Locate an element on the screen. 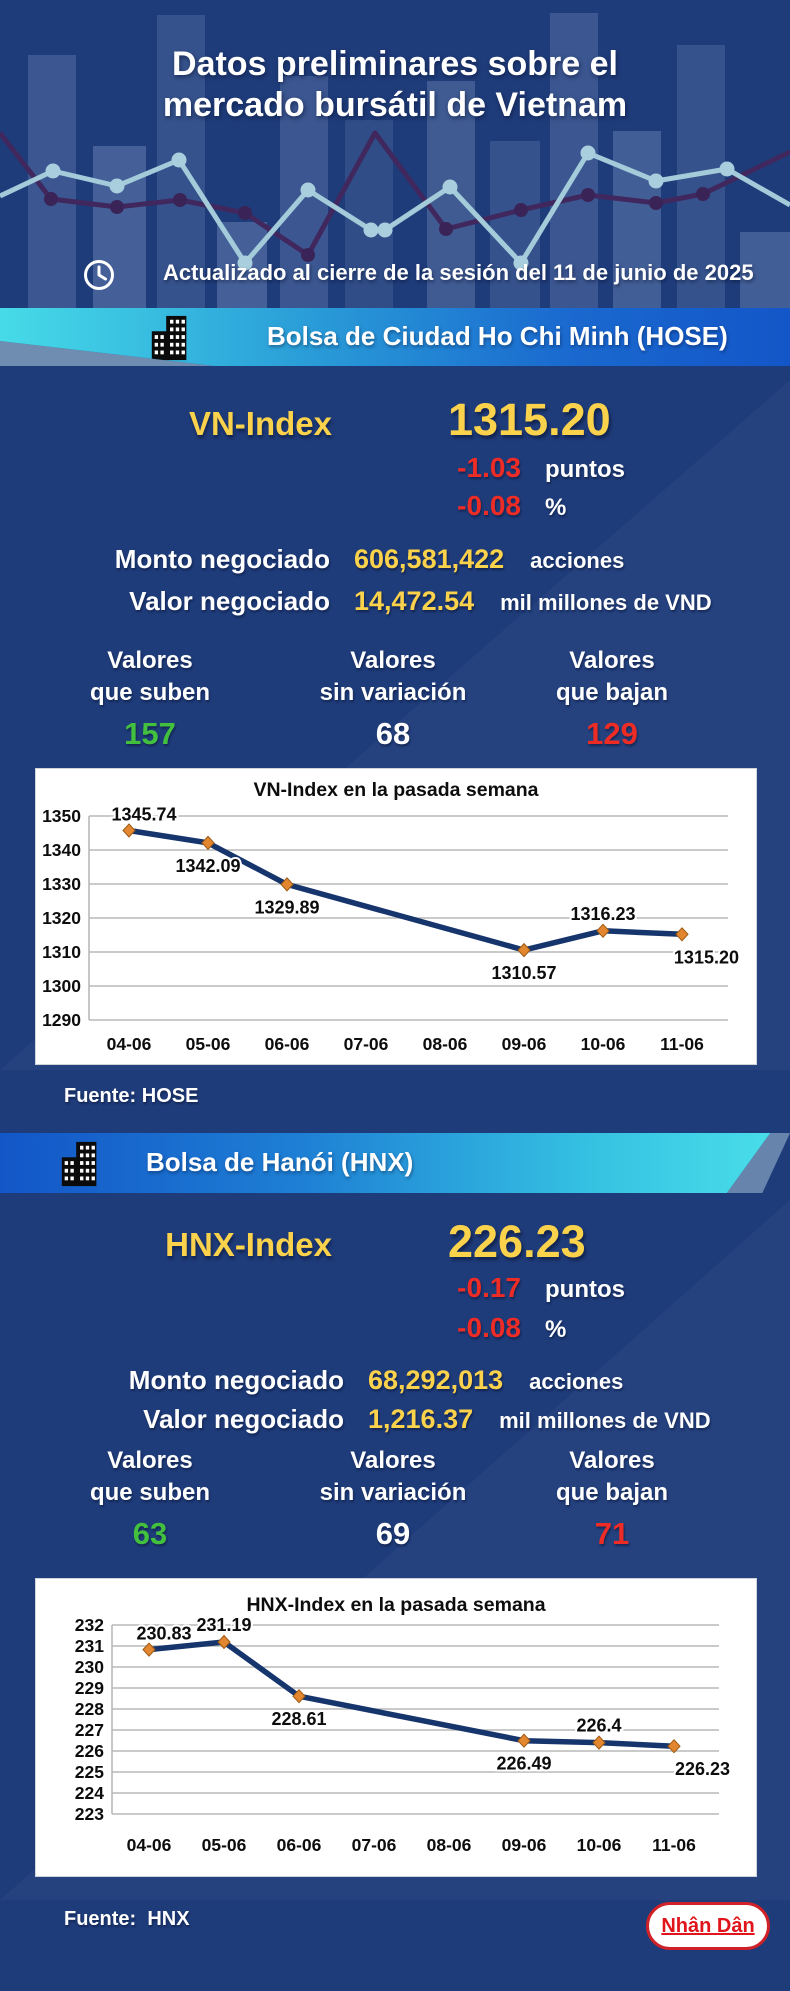  vn-index-value: 1315.20 is located at coordinates (529, 419).